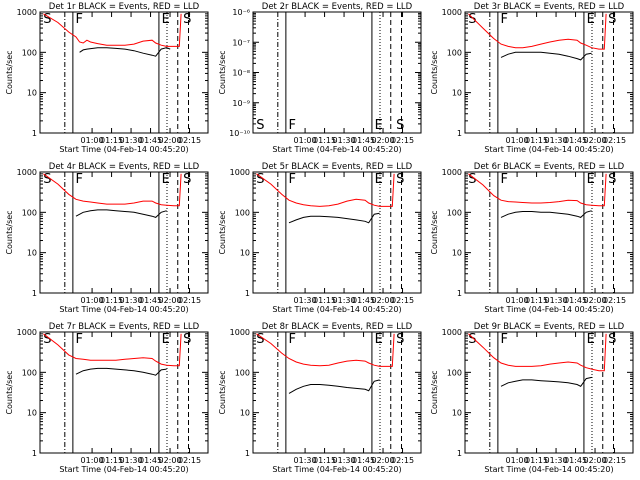 This screenshot has height=480, width=640. What do you see at coordinates (549, 327) in the screenshot?
I see `chart-title: Det 9r BLACK = Events, RED = LLD` at bounding box center [549, 327].